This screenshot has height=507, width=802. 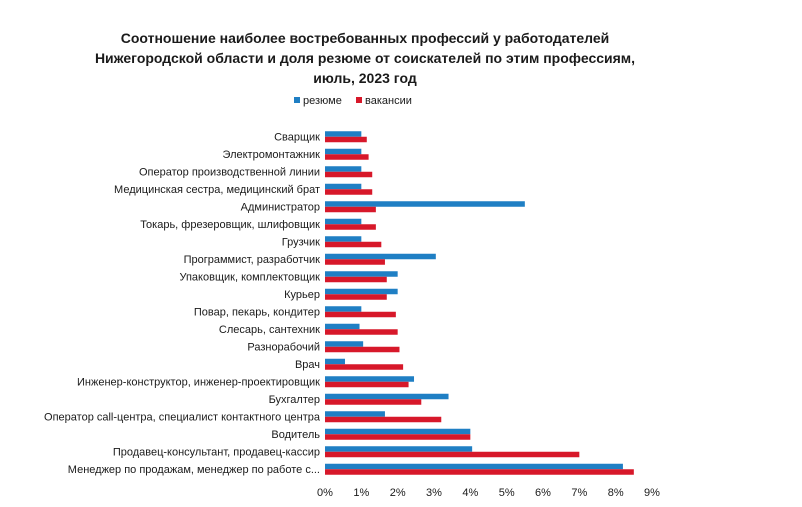 What do you see at coordinates (269, 330) in the screenshot?
I see `category-label: Слесарь, сантехник` at bounding box center [269, 330].